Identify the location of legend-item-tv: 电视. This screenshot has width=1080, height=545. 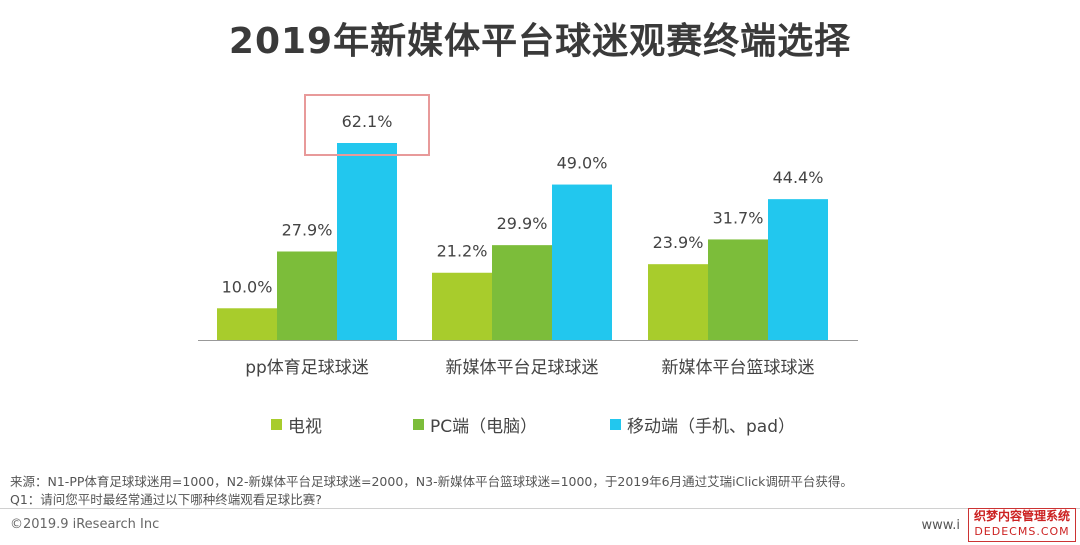
(296, 424).